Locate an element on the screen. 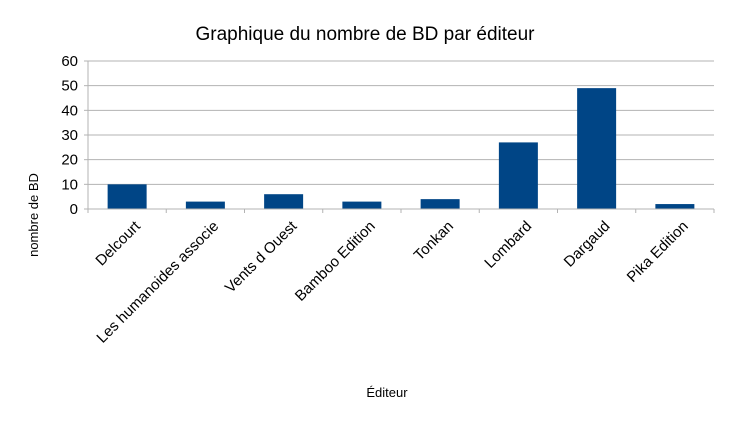  y-tick-label: 10 is located at coordinates (69, 184).